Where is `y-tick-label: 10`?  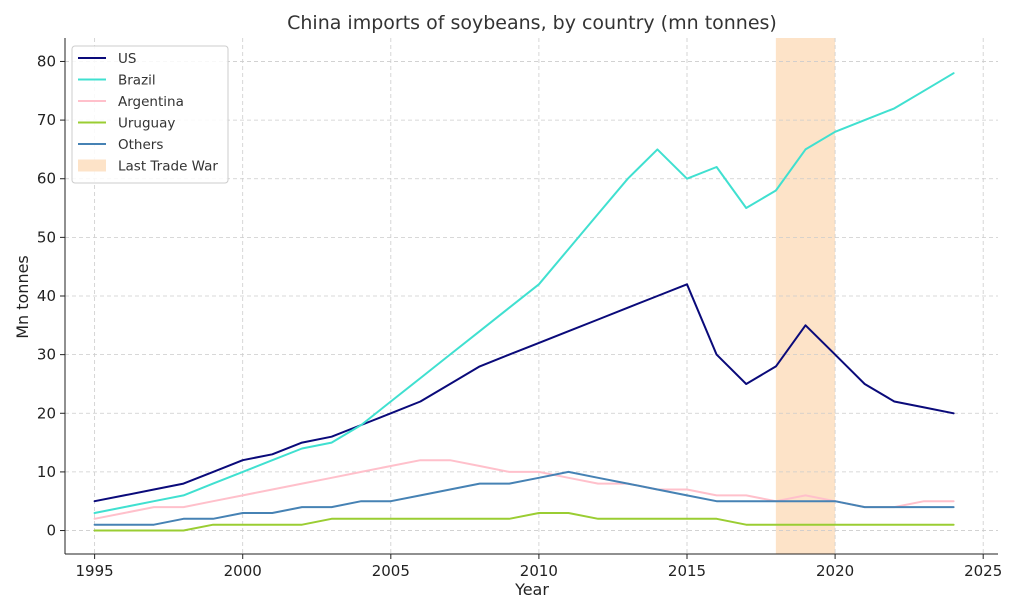 y-tick-label: 10 is located at coordinates (46, 472).